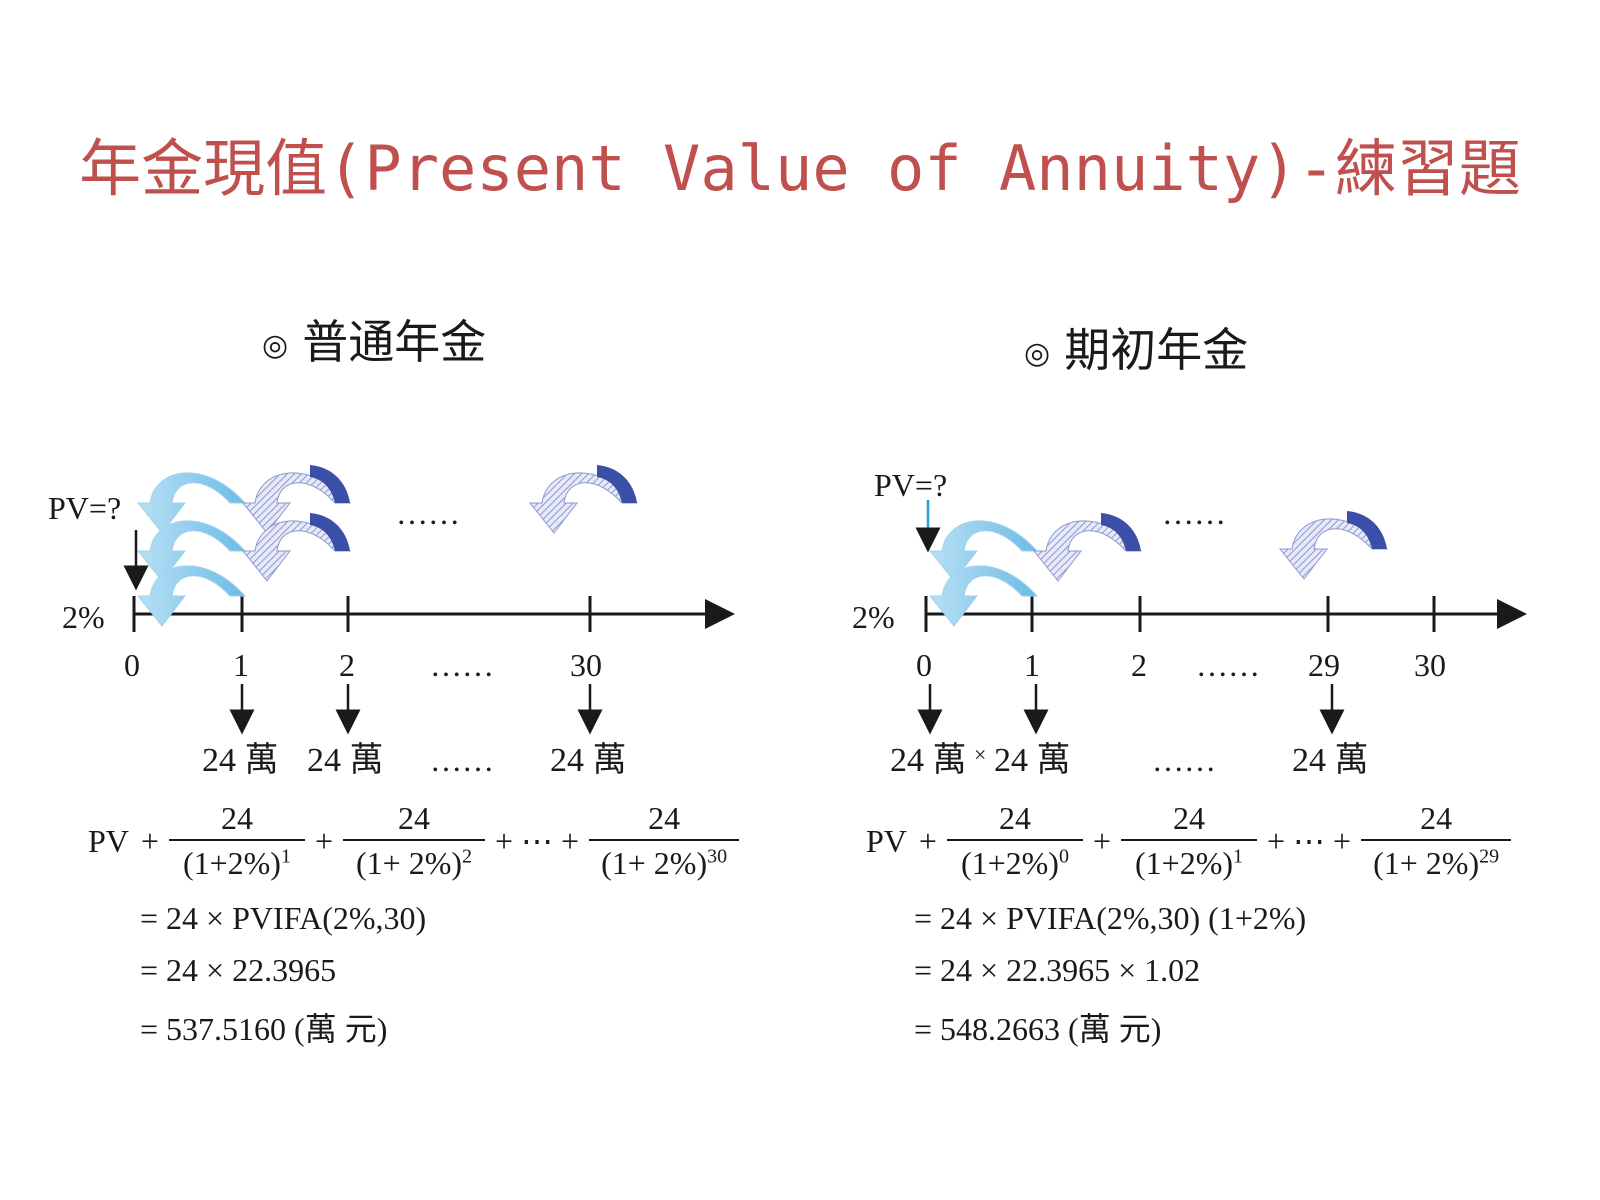 This screenshot has width=1600, height=1200. Describe the element at coordinates (264, 1029) in the screenshot. I see `left-formula-line: = 537.5160 (萬 元)` at that location.